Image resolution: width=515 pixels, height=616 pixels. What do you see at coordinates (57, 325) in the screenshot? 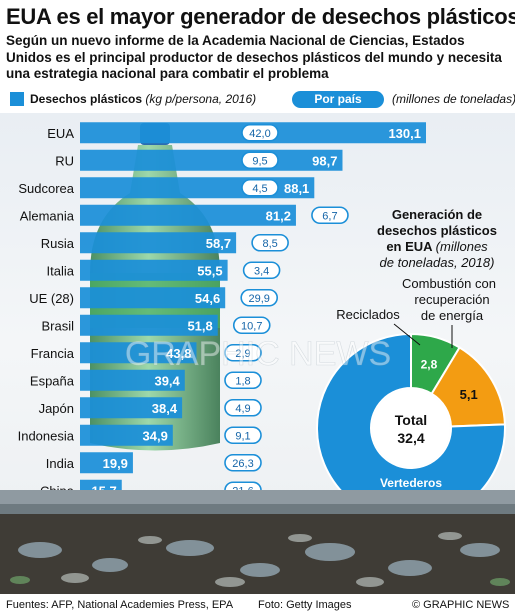
I see `category-label: Brasil` at bounding box center [57, 325].